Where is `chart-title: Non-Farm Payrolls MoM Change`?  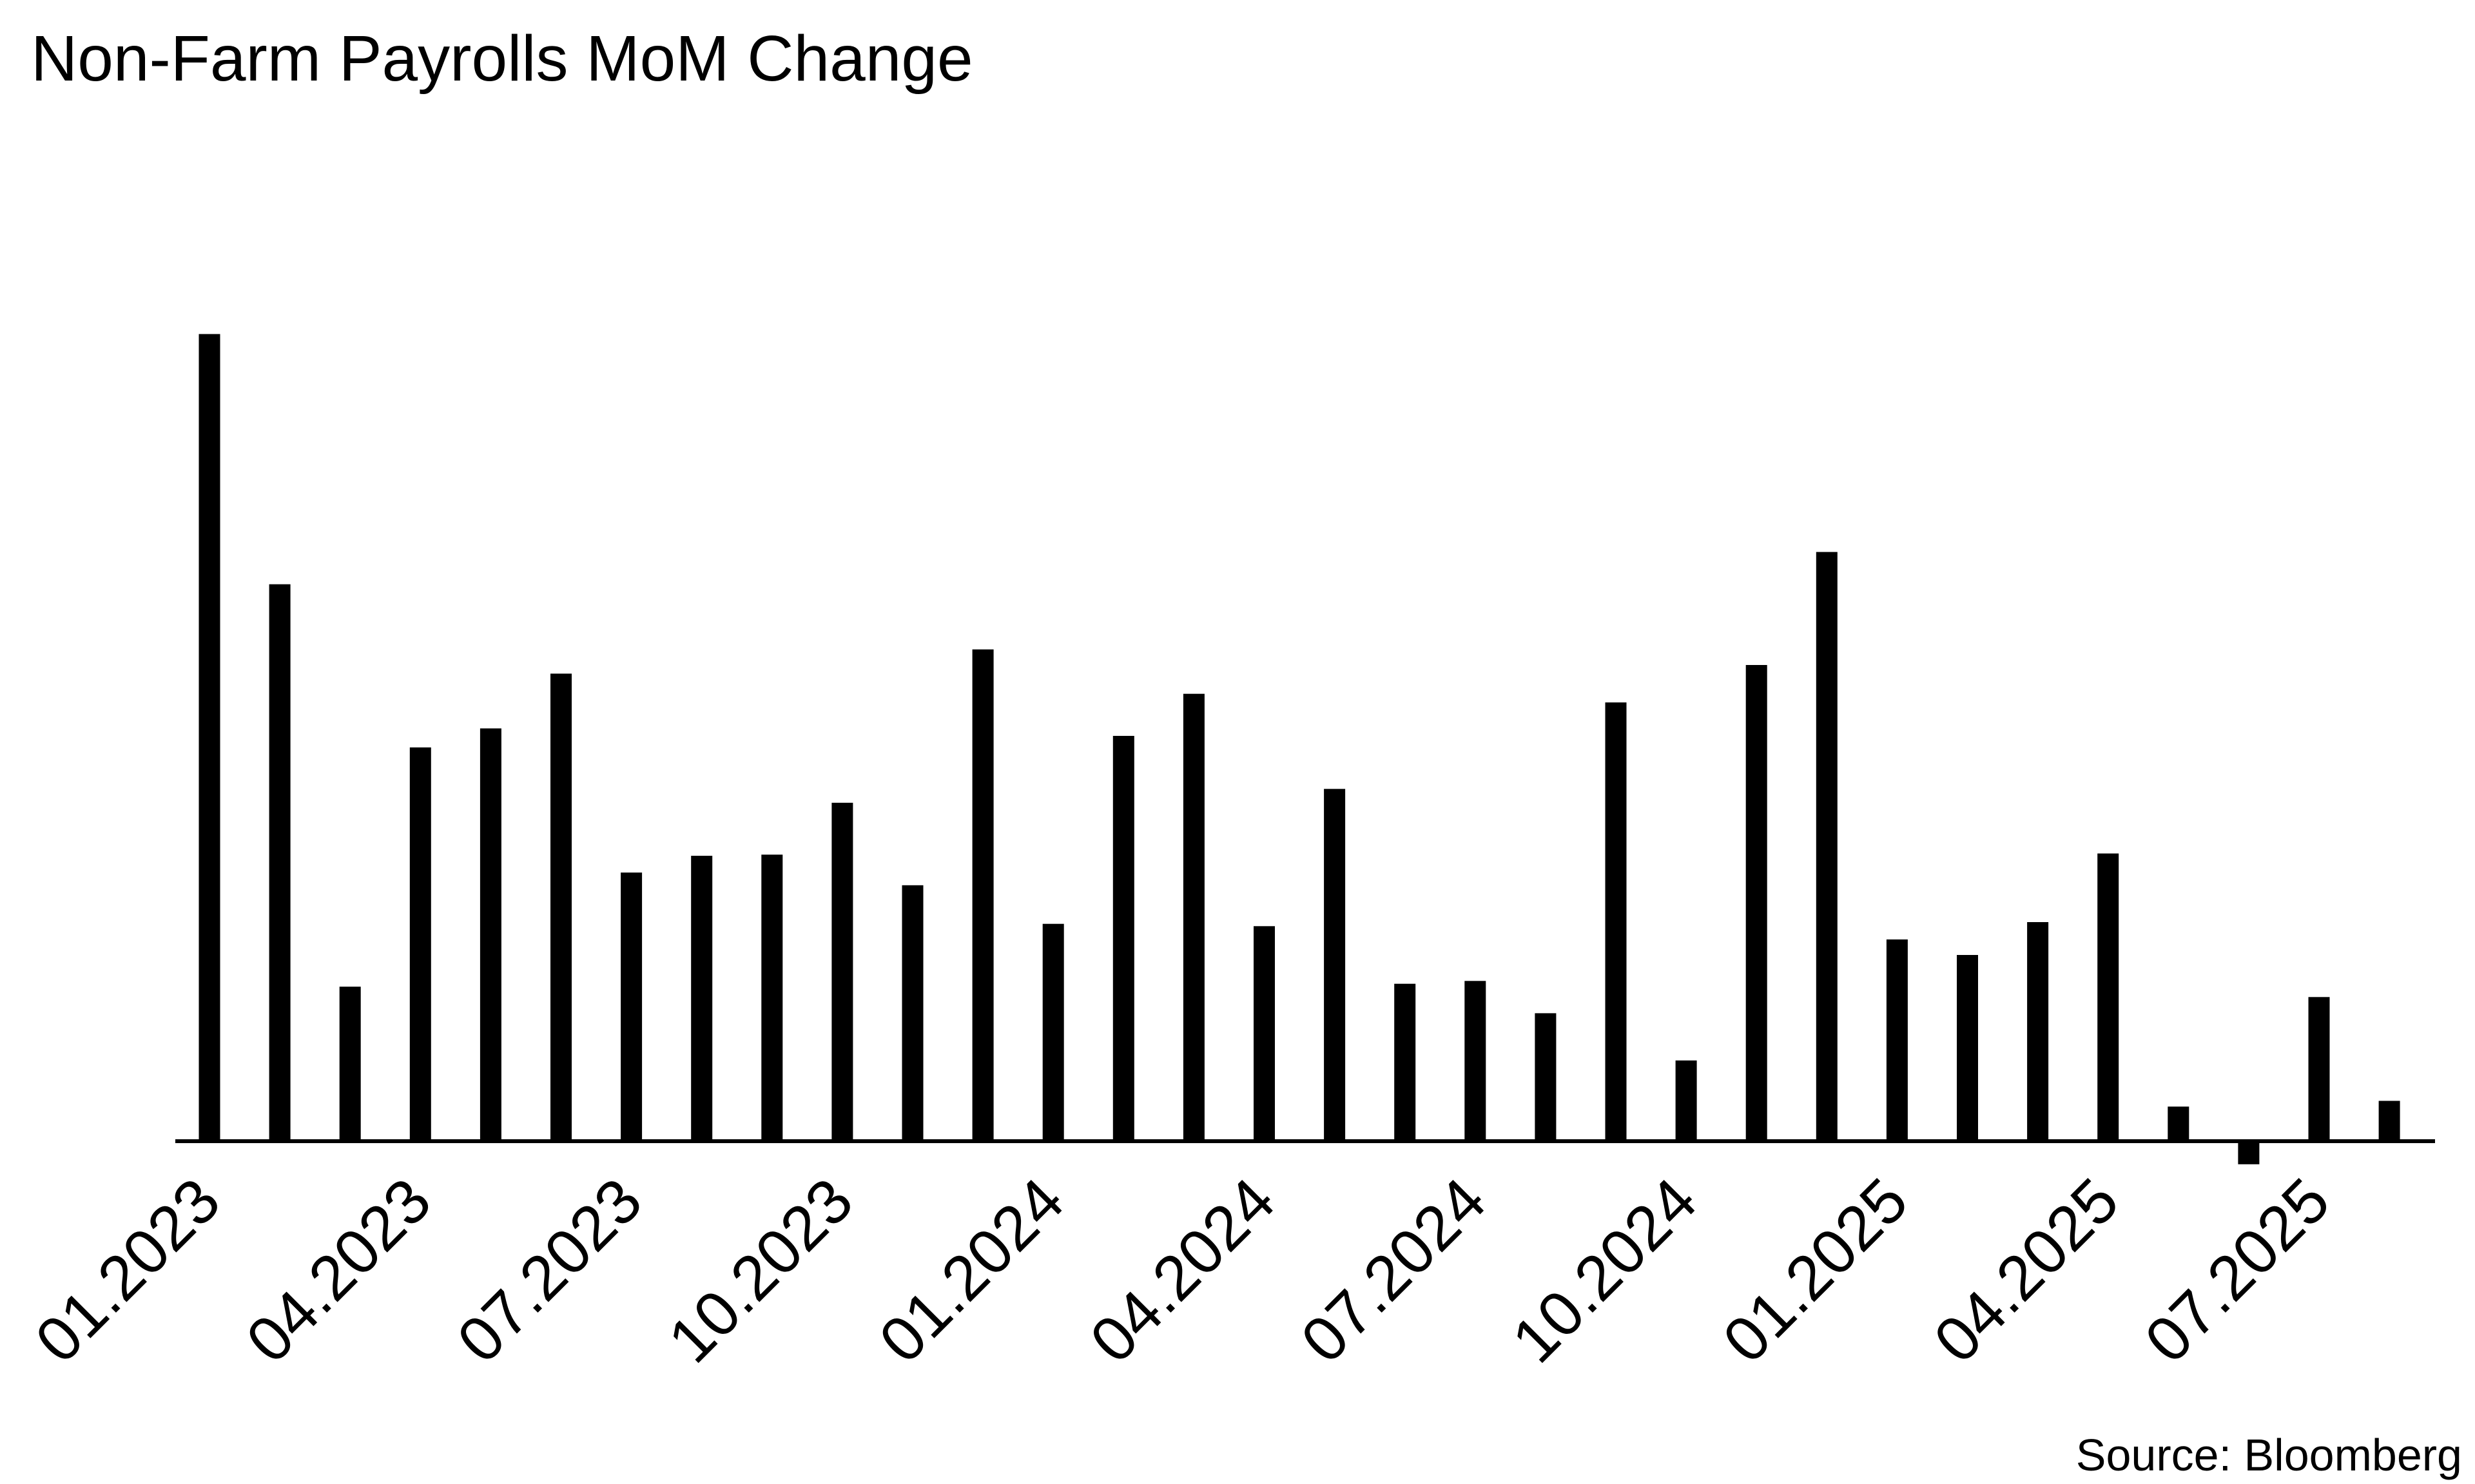
chart-title: Non-Farm Payrolls MoM Change is located at coordinates (502, 59).